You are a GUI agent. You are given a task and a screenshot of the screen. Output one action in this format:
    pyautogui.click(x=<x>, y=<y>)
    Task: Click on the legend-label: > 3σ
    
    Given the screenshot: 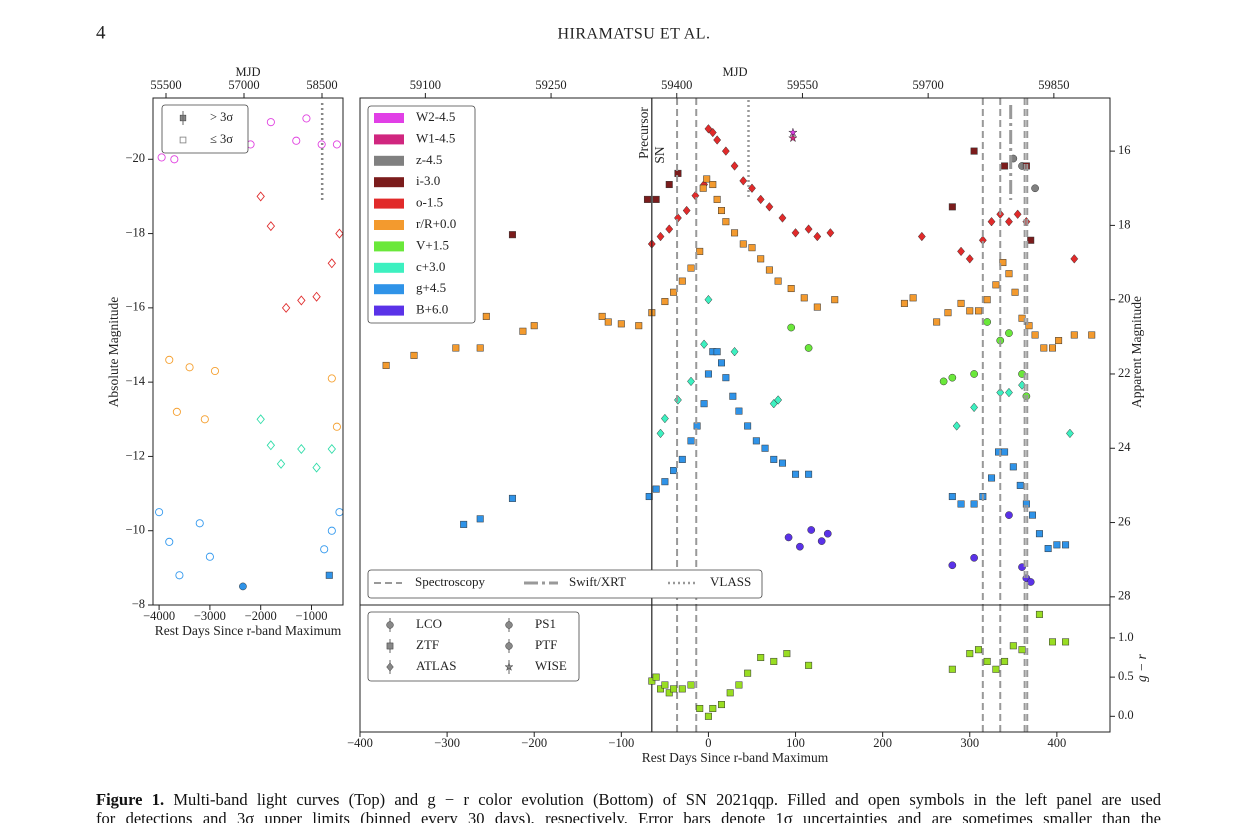 What is the action you would take?
    pyautogui.click(x=221, y=117)
    